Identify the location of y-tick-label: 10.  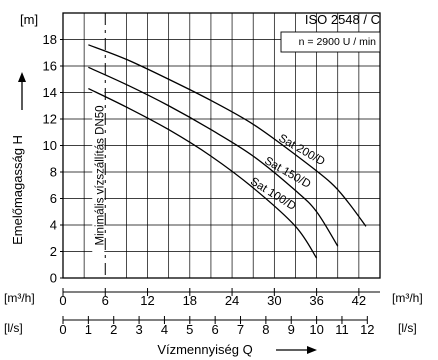
(50, 145).